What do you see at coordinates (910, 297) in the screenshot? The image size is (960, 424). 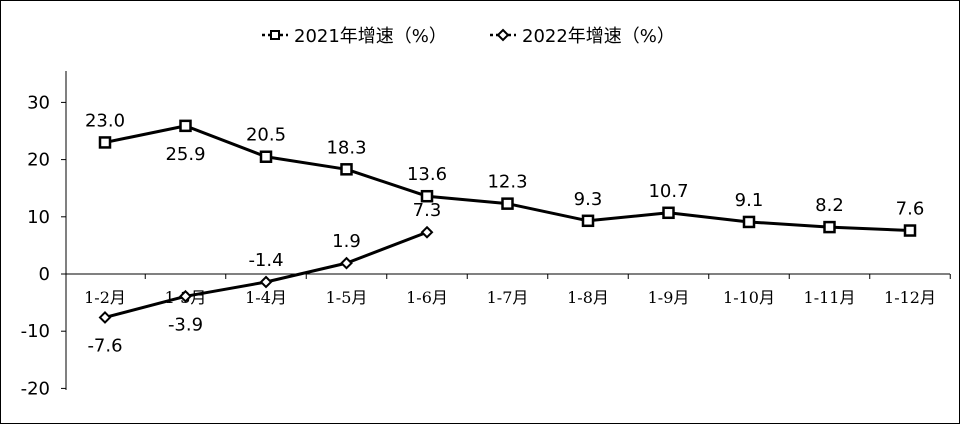 I see `x-tick-label: 1-12月` at bounding box center [910, 297].